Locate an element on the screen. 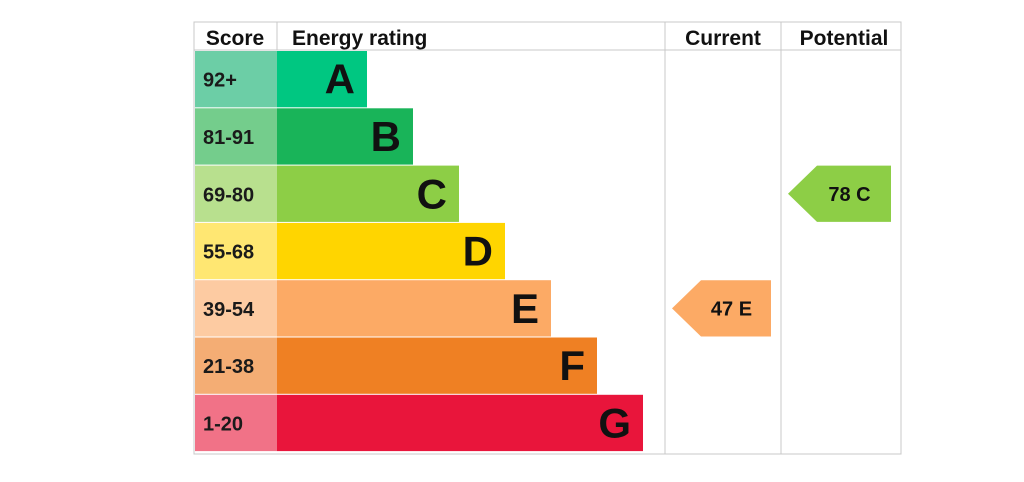  score-cell-e is located at coordinates (236, 308).